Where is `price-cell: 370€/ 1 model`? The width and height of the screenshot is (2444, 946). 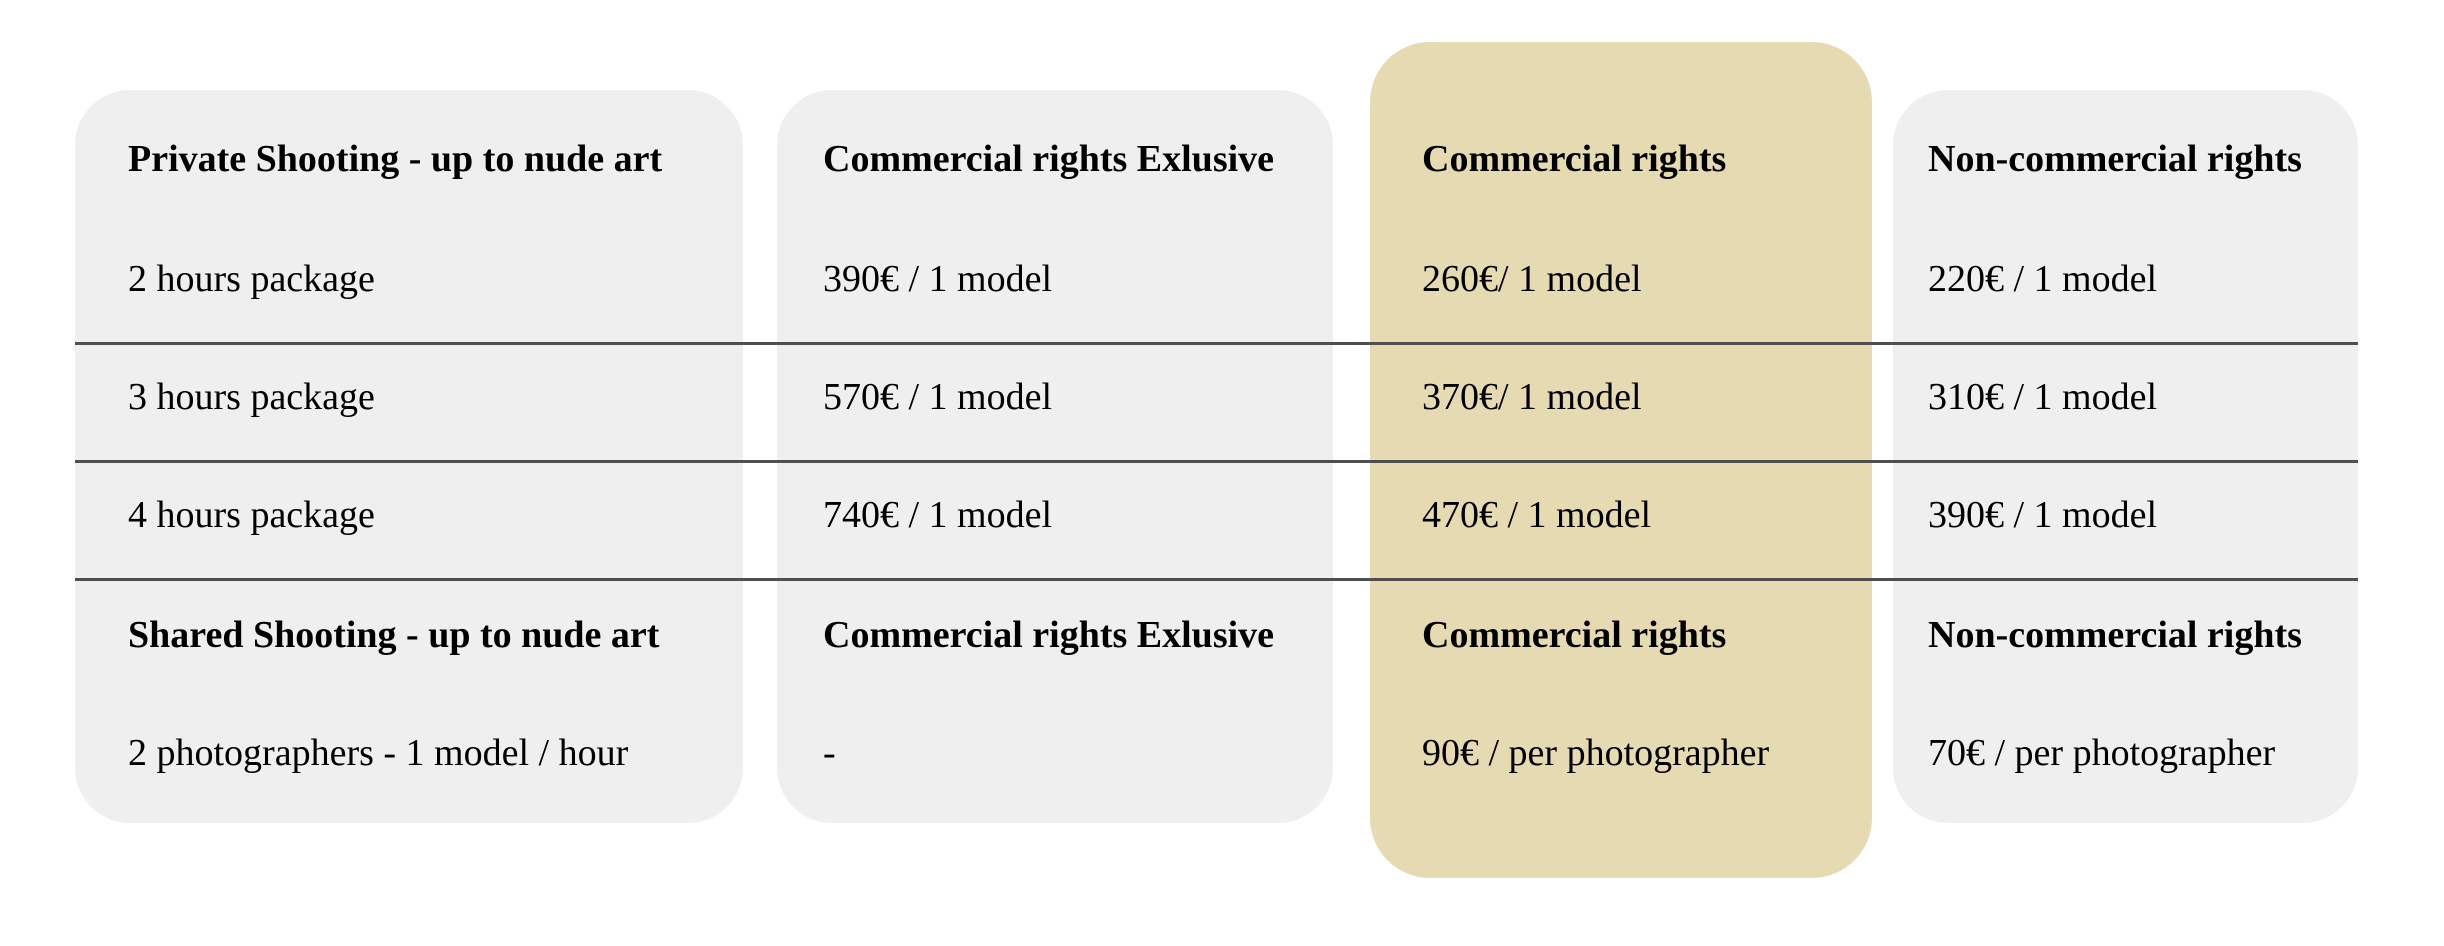
price-cell: 370€/ 1 model is located at coordinates (1532, 397).